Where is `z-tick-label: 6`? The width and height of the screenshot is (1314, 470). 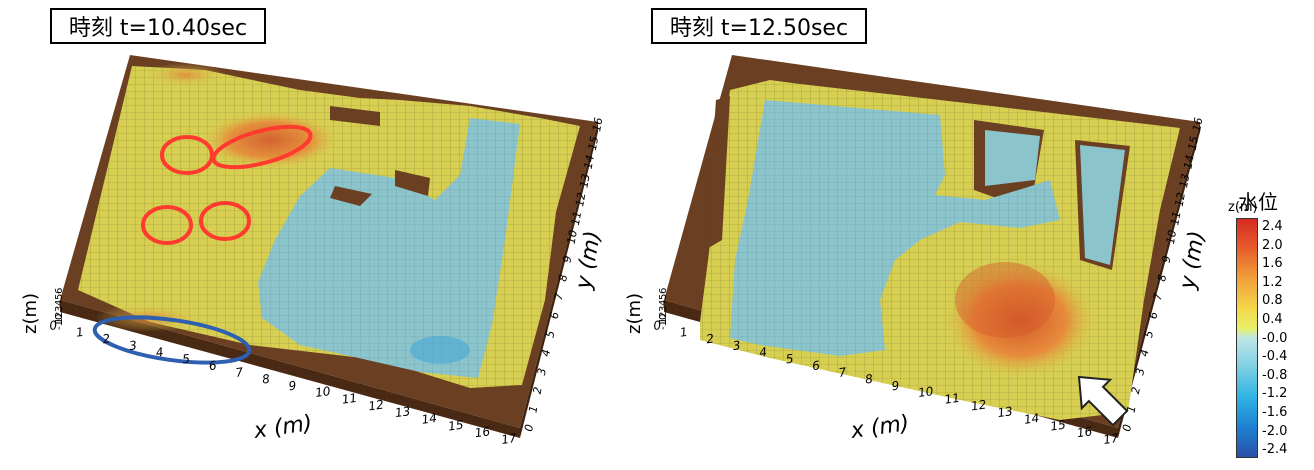
z-tick-label: 6 is located at coordinates (663, 291).